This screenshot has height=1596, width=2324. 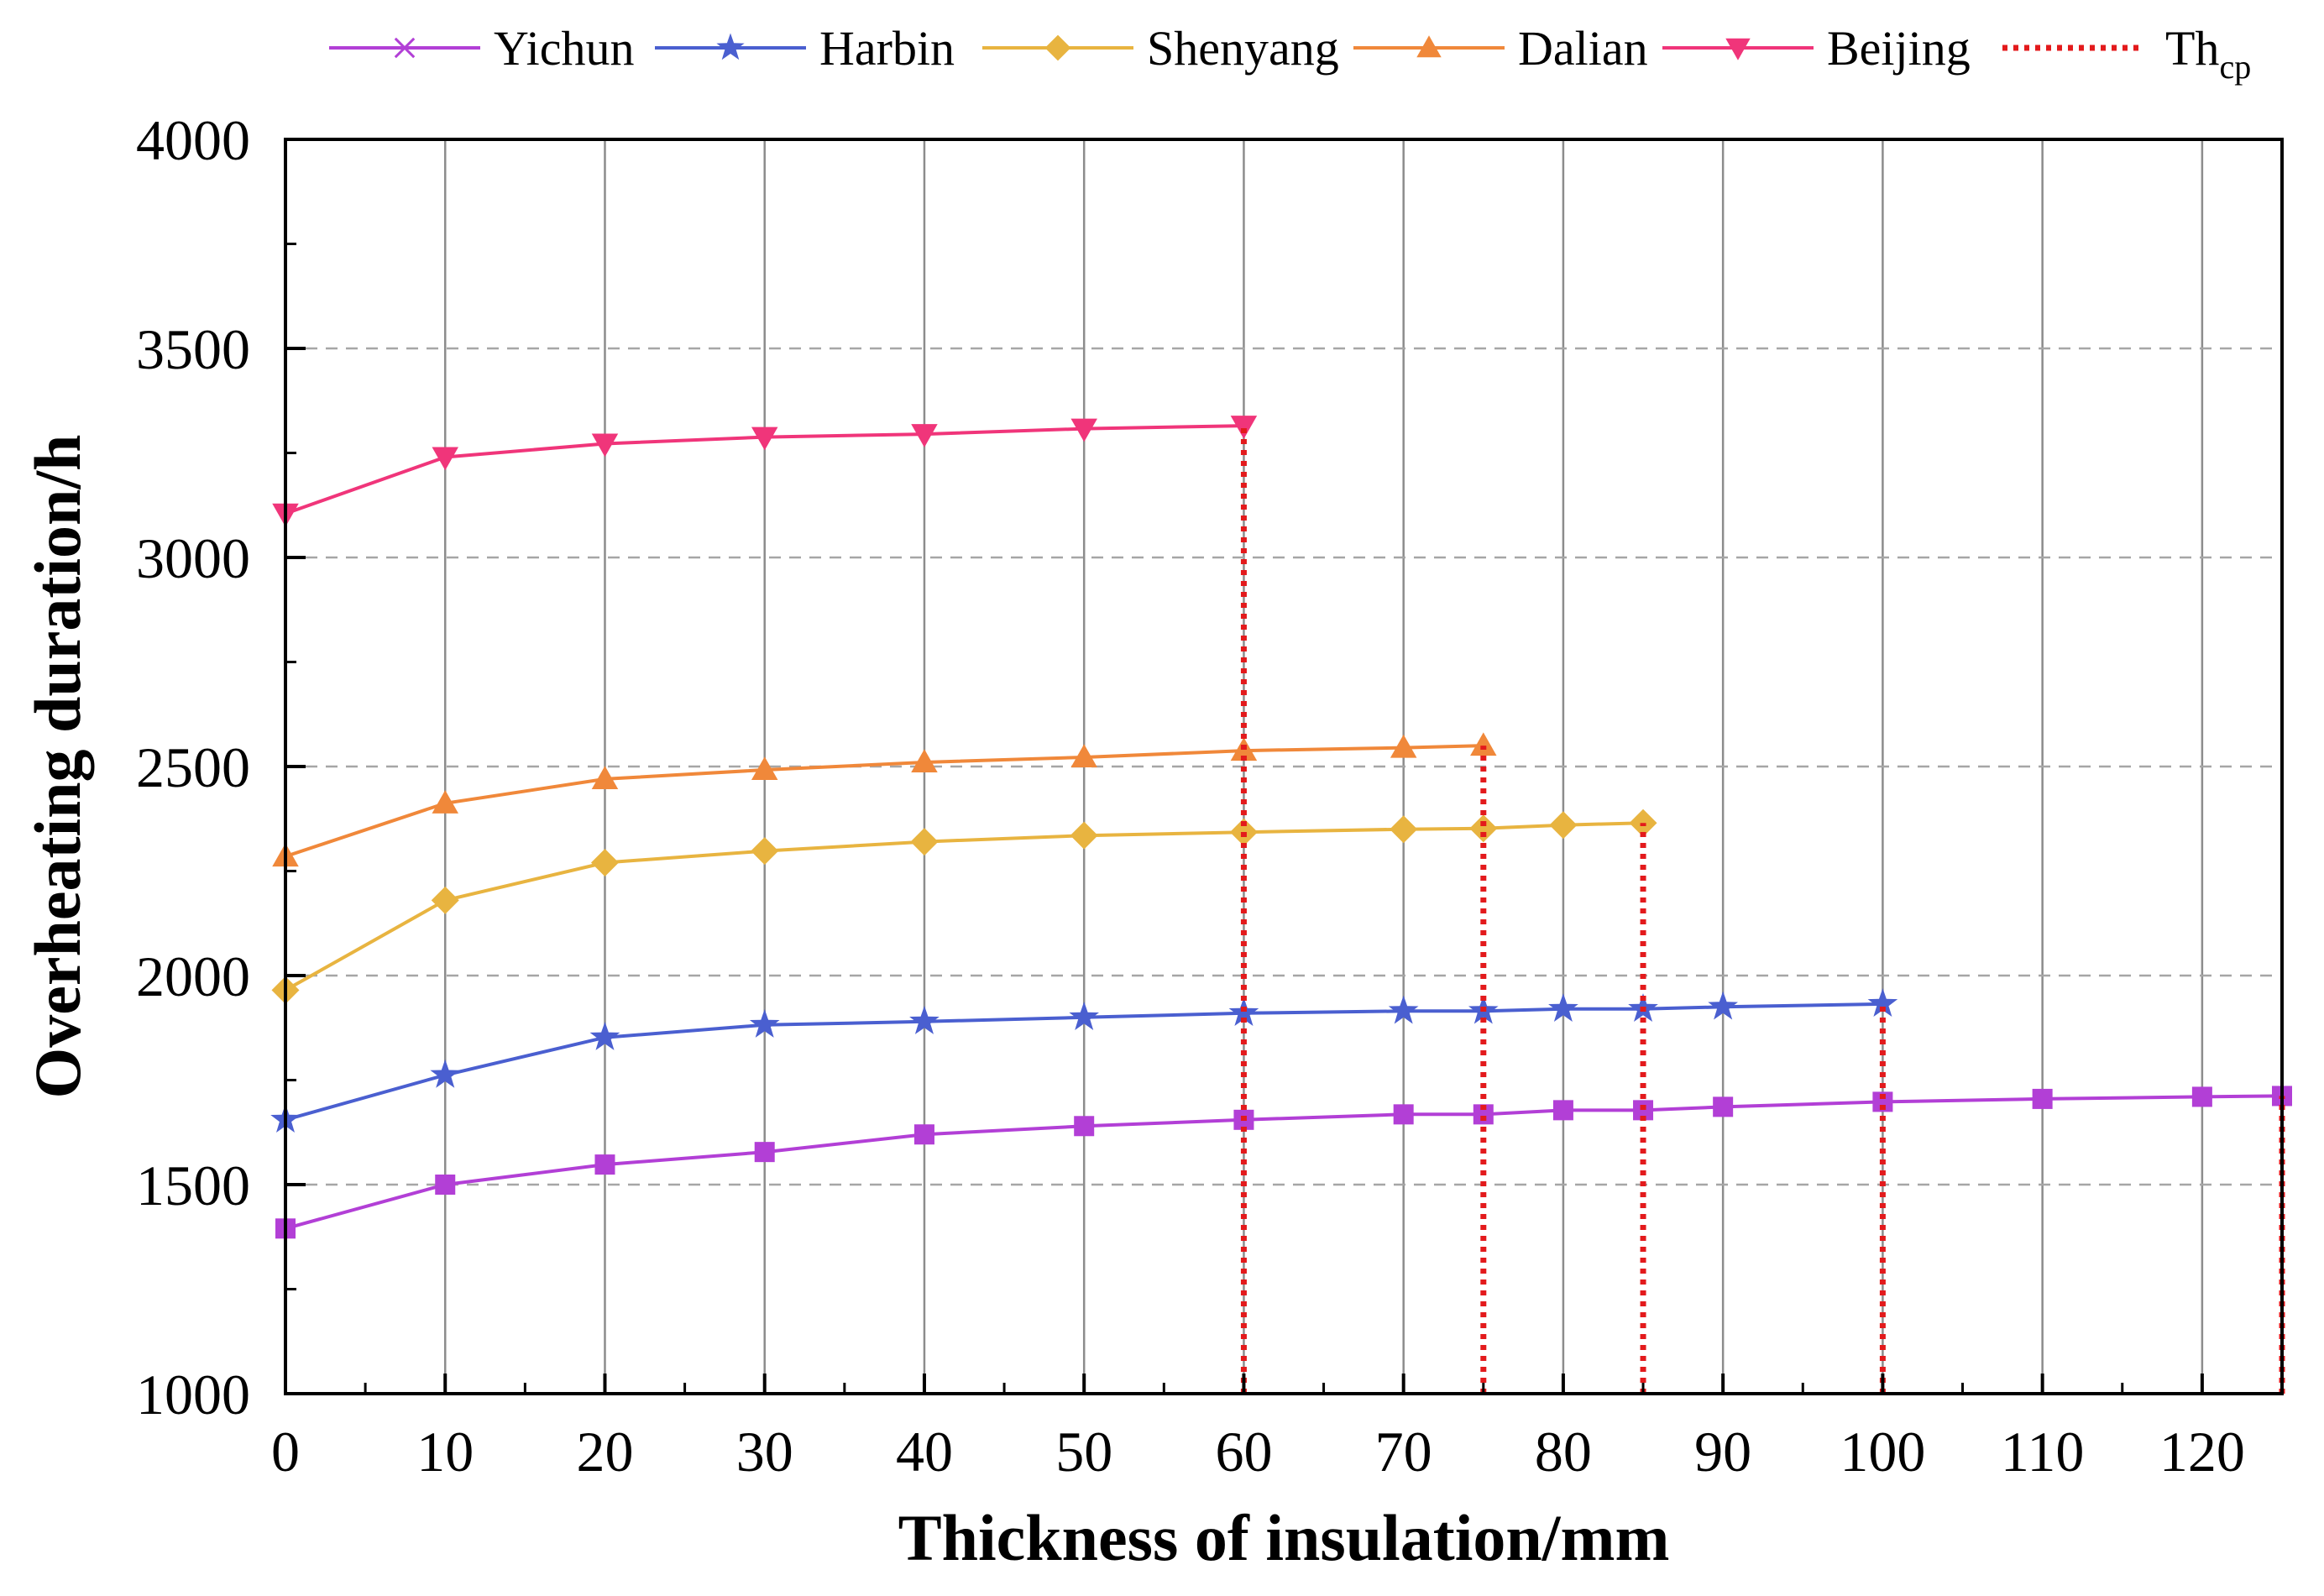 I want to click on legend: Yichun Harbin Shenyang Dalian Beijing Thcp, so click(x=1290, y=53).